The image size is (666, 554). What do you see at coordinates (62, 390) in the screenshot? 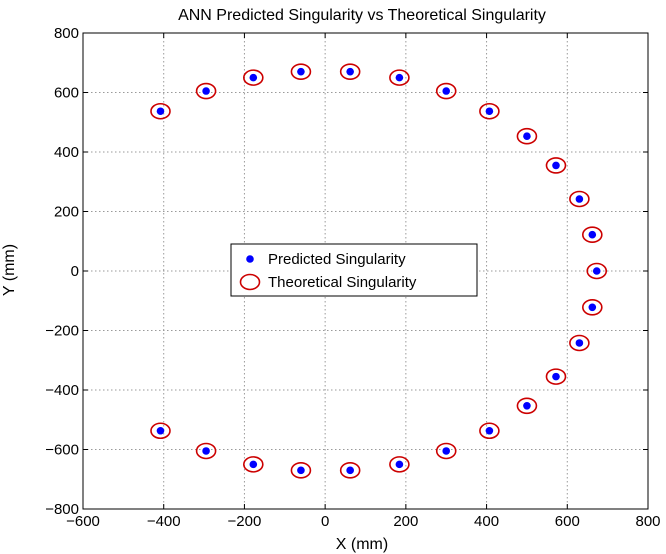
I see `y-tick-label: −400` at bounding box center [62, 390].